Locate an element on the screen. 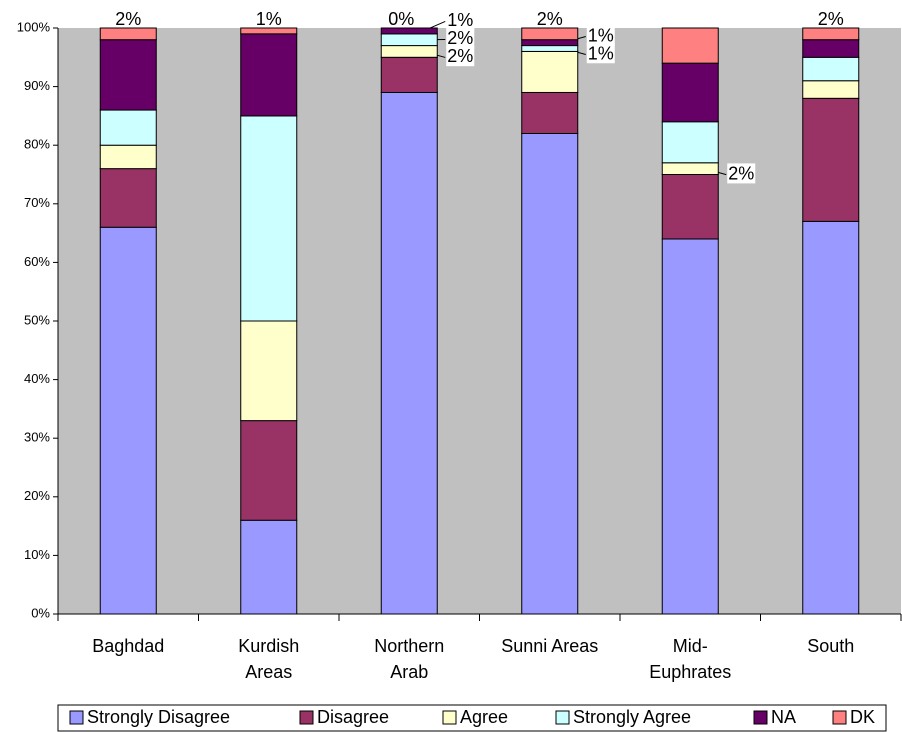 Image resolution: width=902 pixels, height=732 pixels. y-tick-label: 80% is located at coordinates (37, 144).